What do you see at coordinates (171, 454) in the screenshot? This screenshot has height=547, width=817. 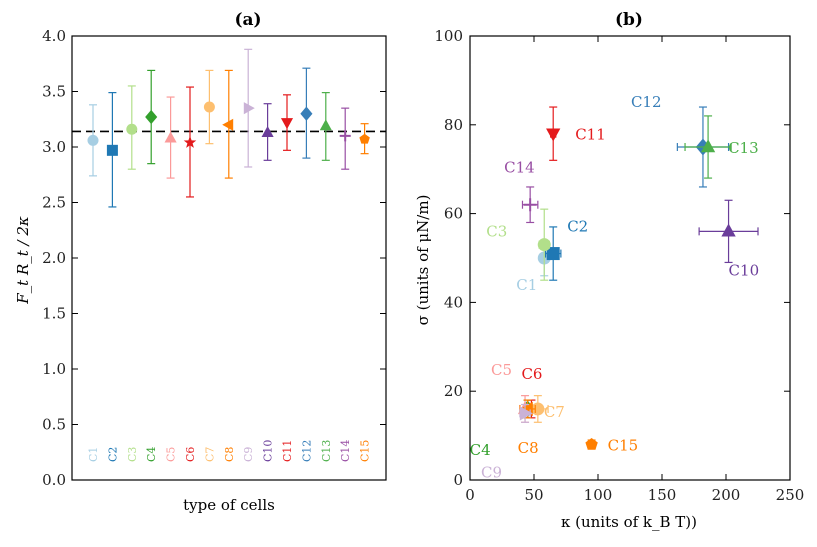 I see `a-category-label: C5` at bounding box center [171, 454].